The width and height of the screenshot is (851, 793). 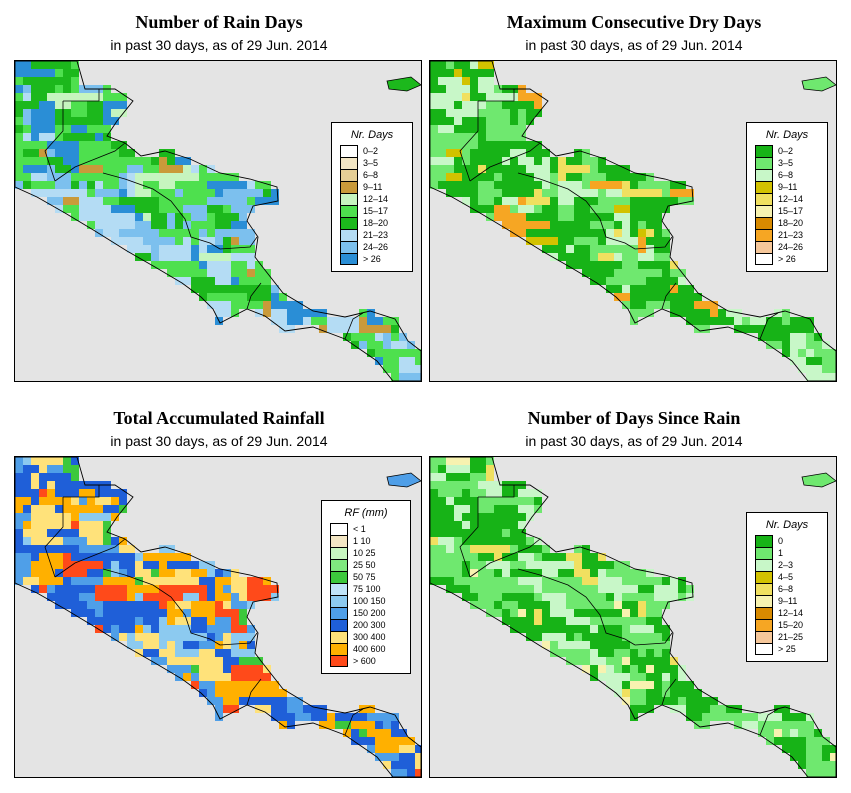 What do you see at coordinates (769, 326) in the screenshot?
I see `country-border` at bounding box center [769, 326].